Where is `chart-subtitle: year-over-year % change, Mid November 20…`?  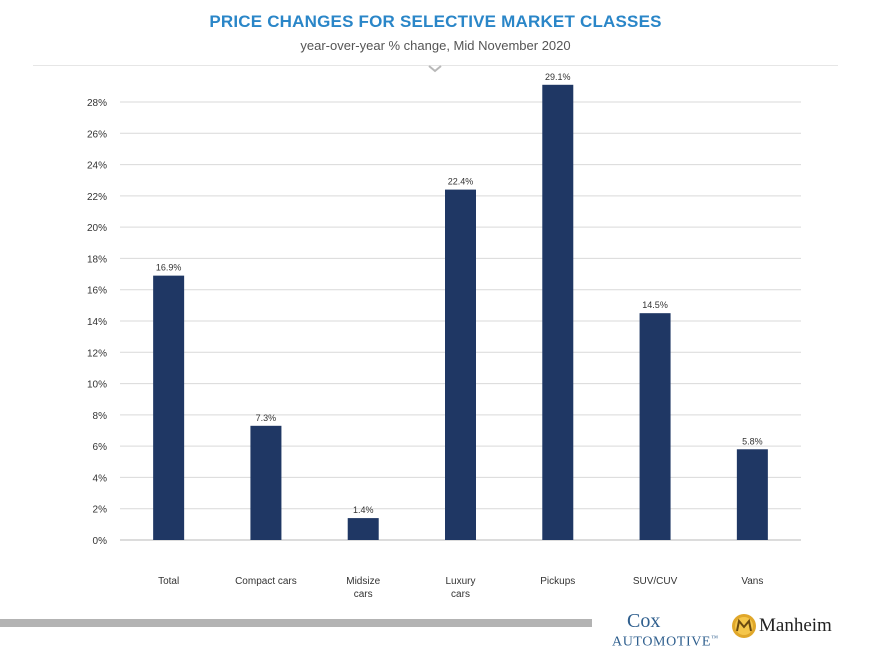 chart-subtitle: year-over-year % change, Mid November 20… is located at coordinates (435, 45).